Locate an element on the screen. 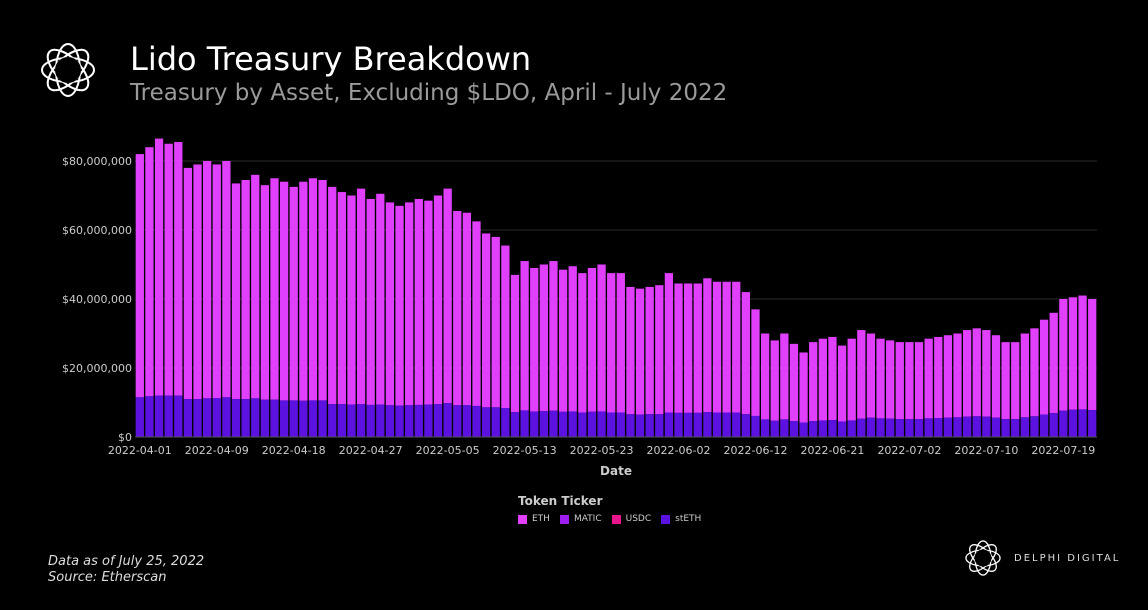 This screenshot has width=1148, height=610. x-tick-label: 2022-06-12 is located at coordinates (756, 450).